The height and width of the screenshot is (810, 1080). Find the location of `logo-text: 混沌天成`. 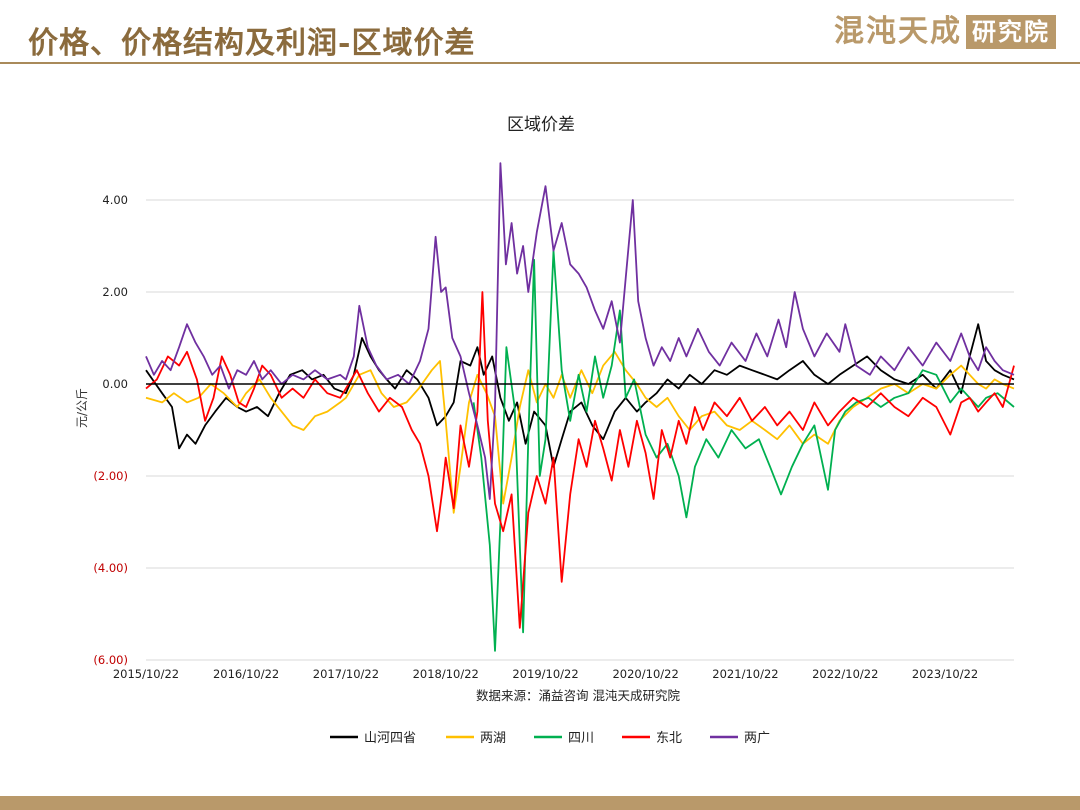

logo-text: 混沌天成 is located at coordinates (898, 31).